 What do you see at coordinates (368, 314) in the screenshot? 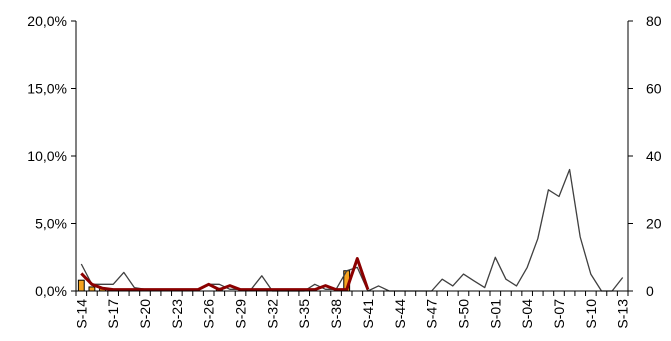
I see `x-tick-label: S-41` at bounding box center [368, 314].